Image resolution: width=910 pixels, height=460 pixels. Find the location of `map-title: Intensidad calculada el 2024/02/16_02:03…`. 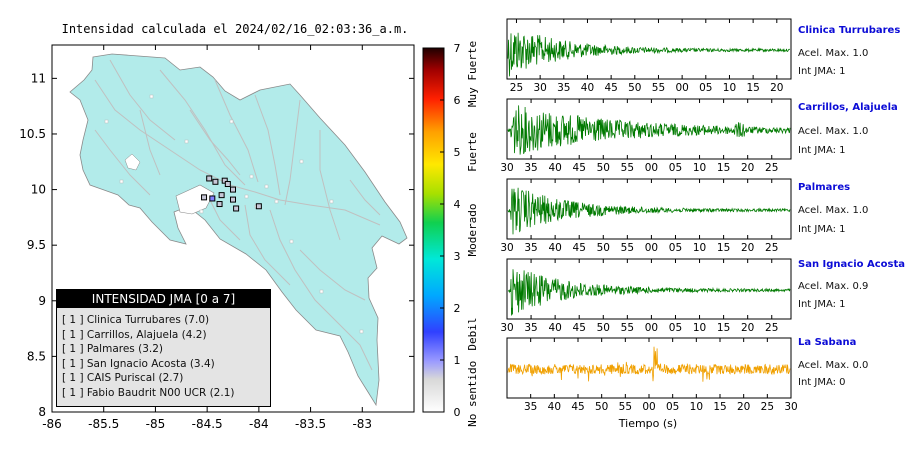

map-title: Intensidad calculada el 2024/02/16_02:03… is located at coordinates (235, 29).